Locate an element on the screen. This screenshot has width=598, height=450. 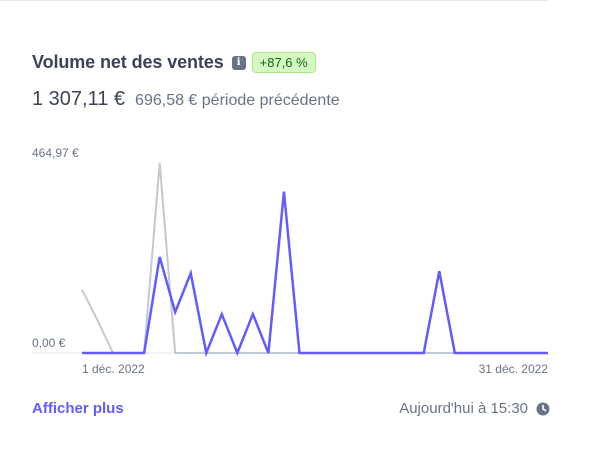
y-max-label: 464,97 € is located at coordinates (55, 153).